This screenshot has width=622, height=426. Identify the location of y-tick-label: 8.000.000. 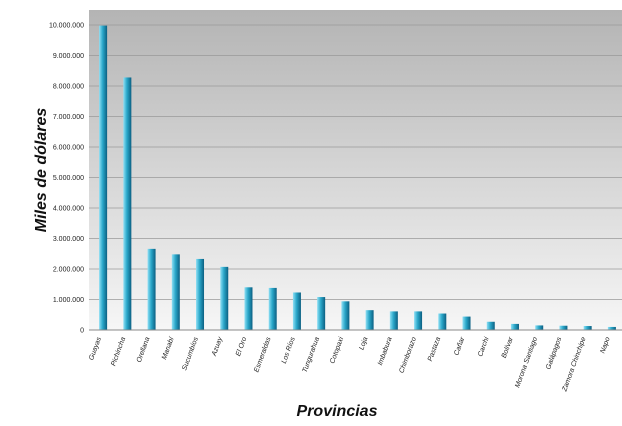
(68, 87).